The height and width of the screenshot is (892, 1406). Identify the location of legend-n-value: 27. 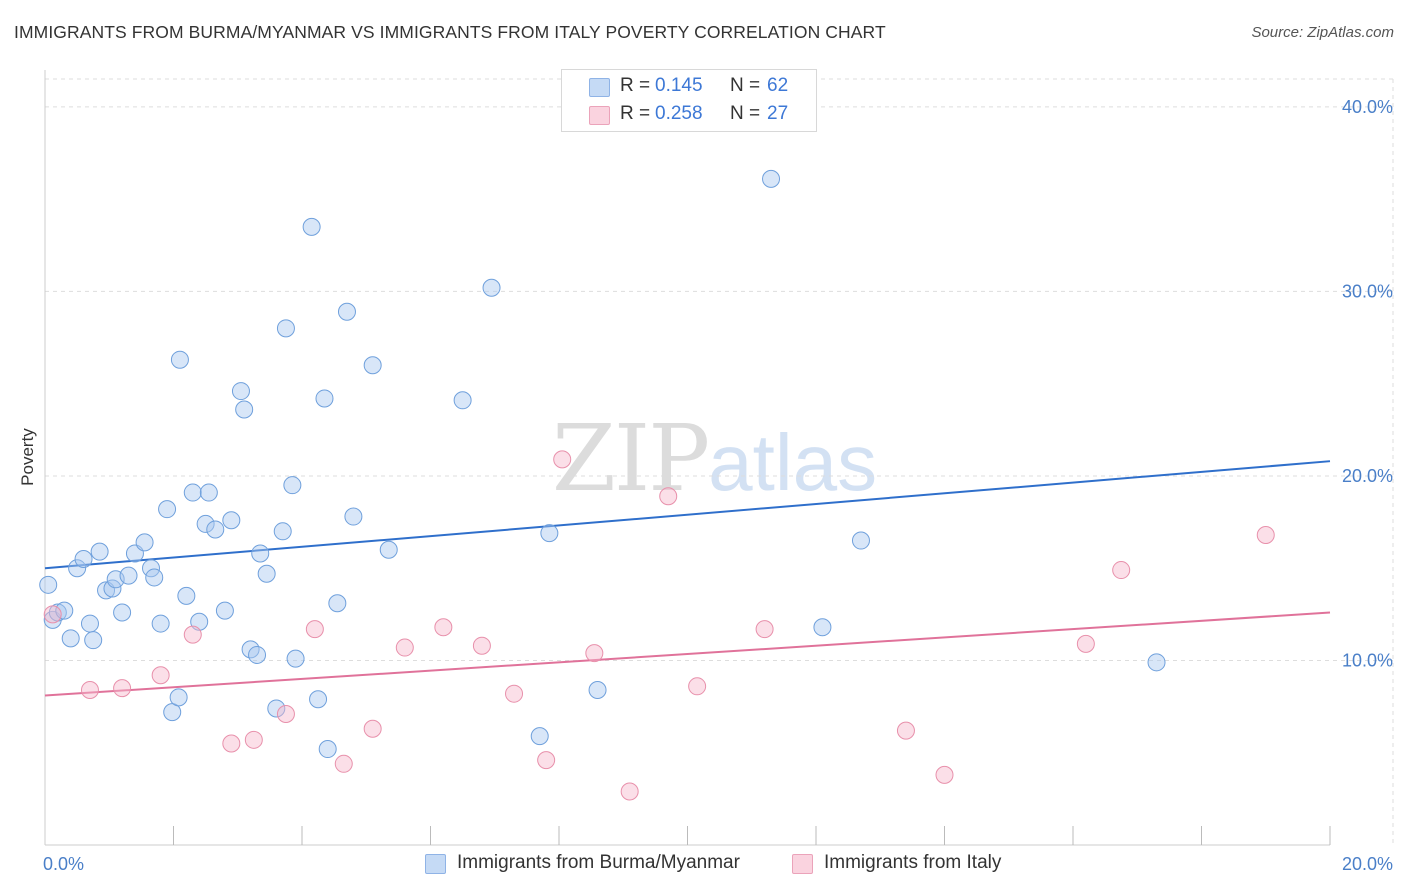
(778, 113).